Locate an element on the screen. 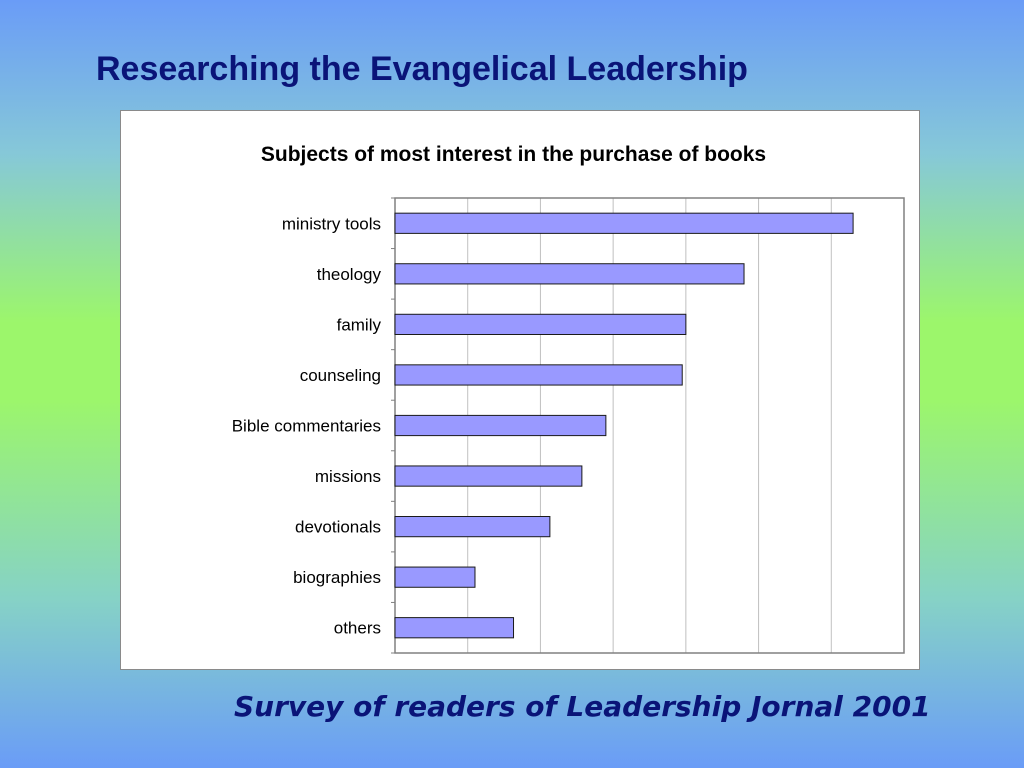  category-label: Bible commentaries is located at coordinates (306, 426).